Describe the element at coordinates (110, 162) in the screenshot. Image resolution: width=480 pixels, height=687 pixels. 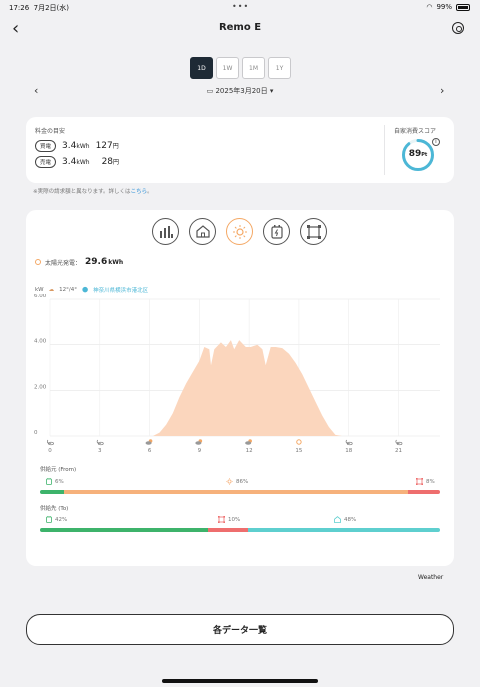
I see `sell-price: 28円` at that location.